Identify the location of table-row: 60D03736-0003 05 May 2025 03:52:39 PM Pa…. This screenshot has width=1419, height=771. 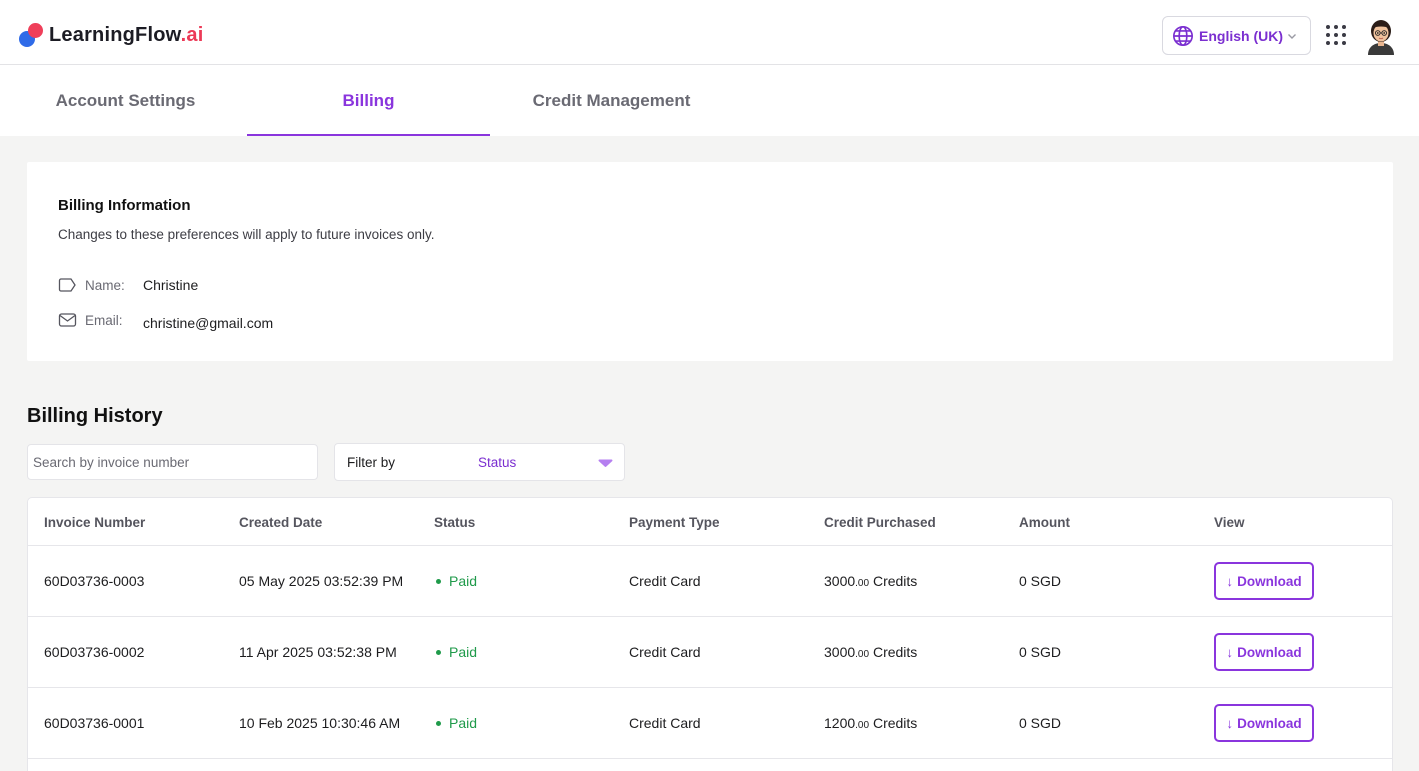
(710, 581).